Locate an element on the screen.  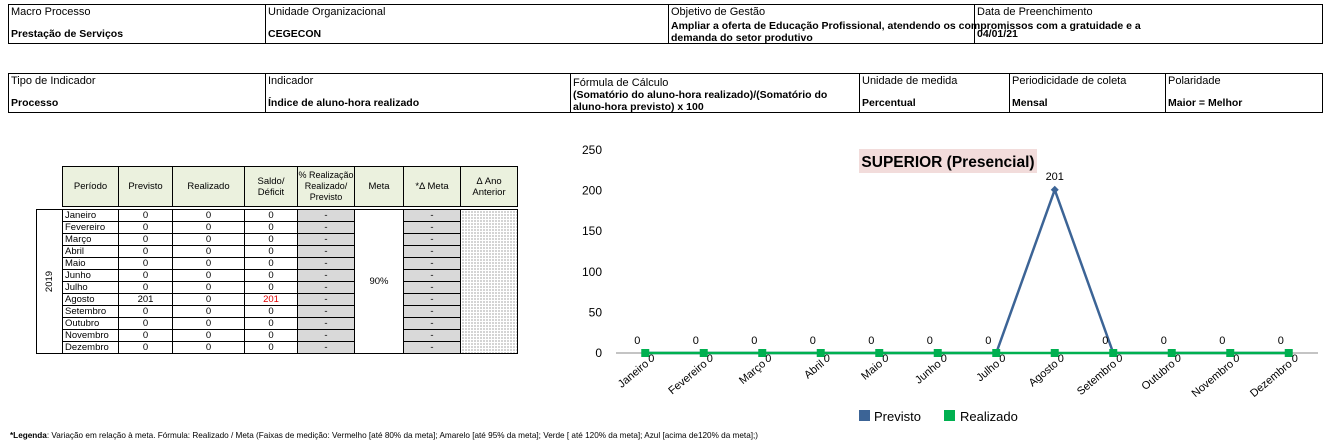
macro-processo-value: Prestação de Serviços is located at coordinates (67, 34).